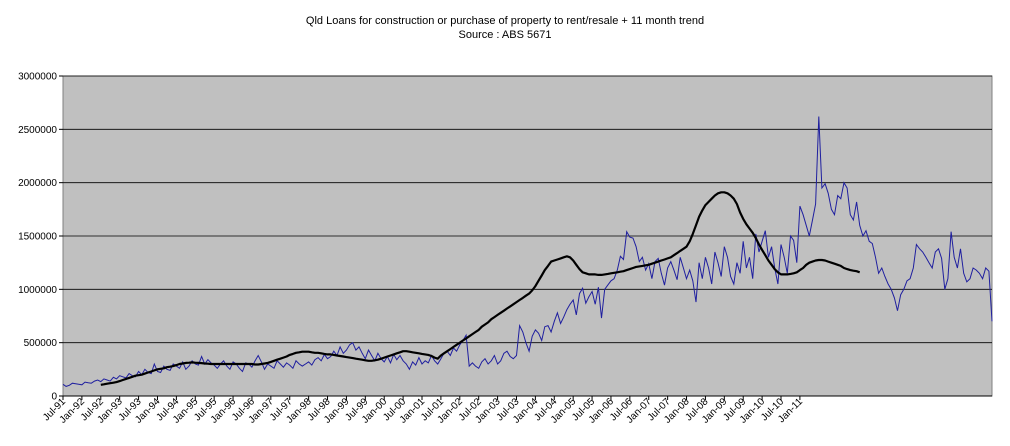 The image size is (1010, 446). I want to click on y-tick-label: 2000000, so click(37, 183).